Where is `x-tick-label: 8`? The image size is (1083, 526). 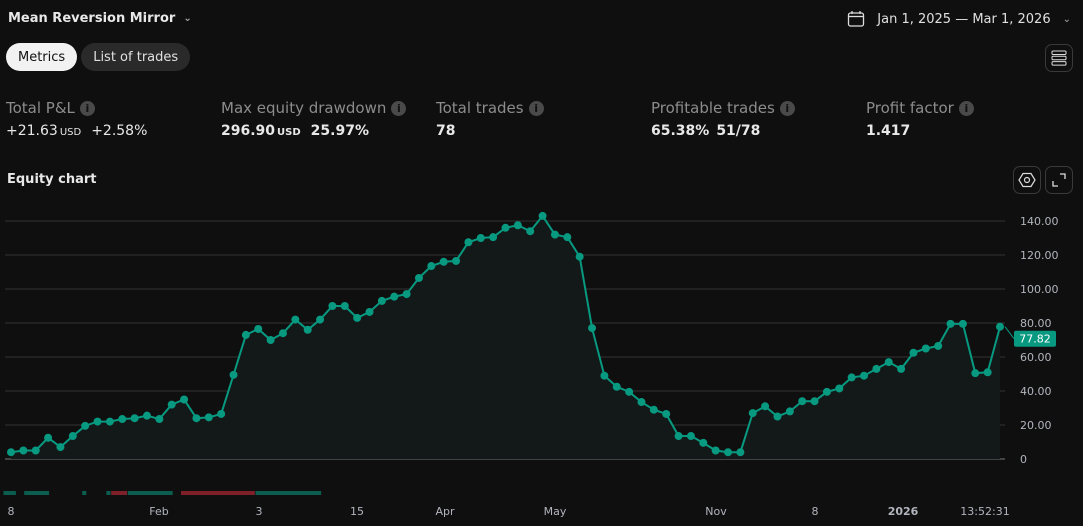 x-tick-label: 8 is located at coordinates (11, 511).